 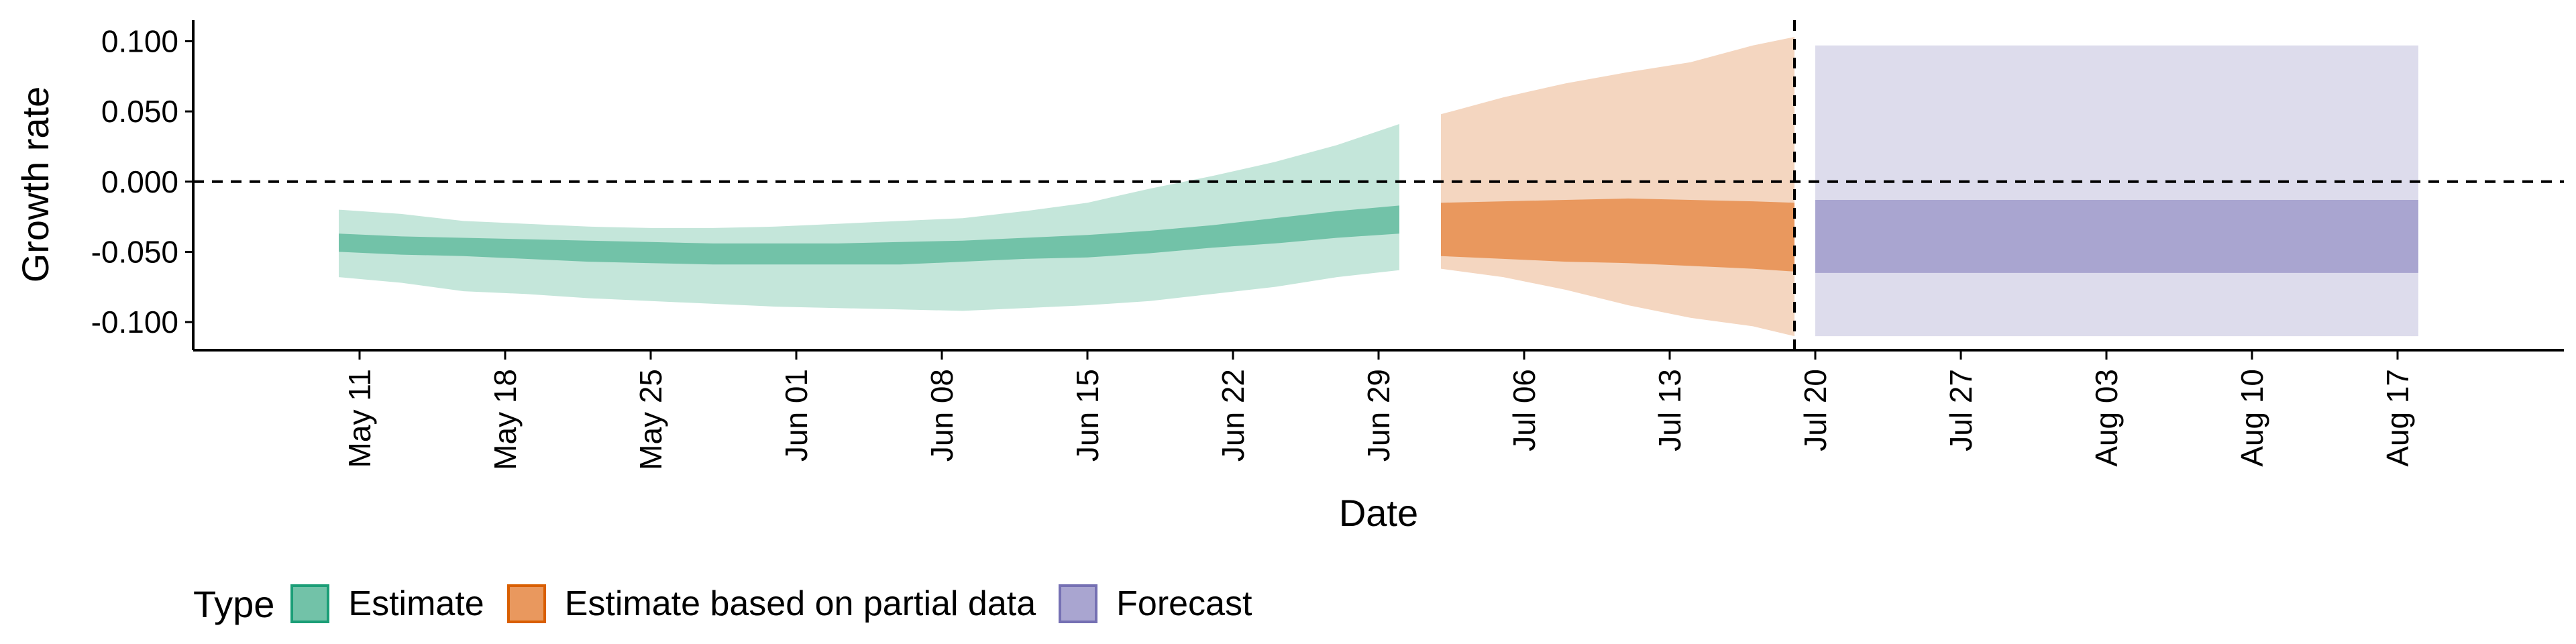 What do you see at coordinates (796, 415) in the screenshot?
I see `x-tick-label: Jun 01` at bounding box center [796, 415].